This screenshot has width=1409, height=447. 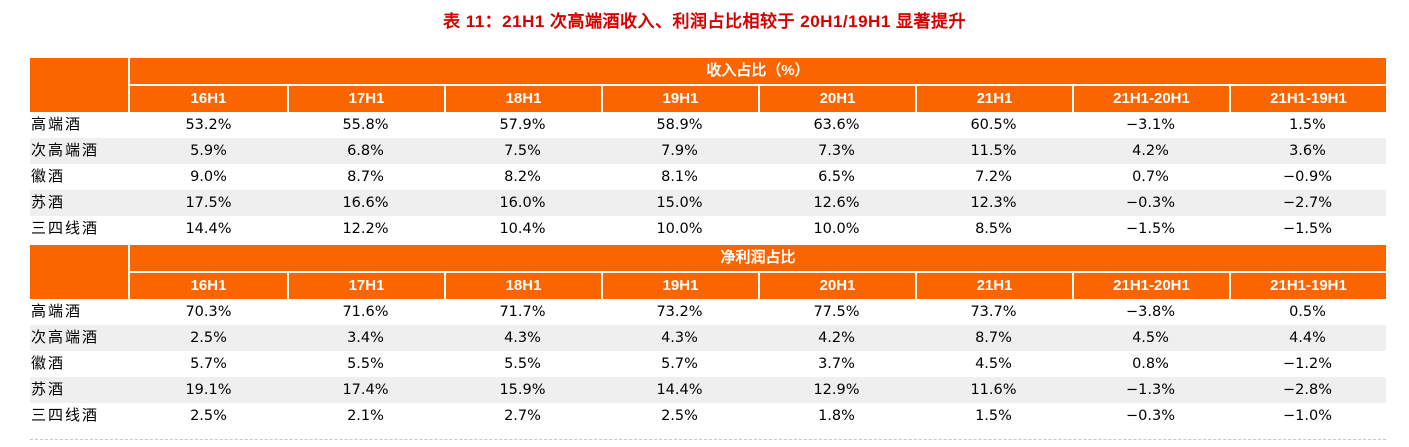 What do you see at coordinates (65, 338) in the screenshot?
I see `row-label: 次高端酒` at bounding box center [65, 338].